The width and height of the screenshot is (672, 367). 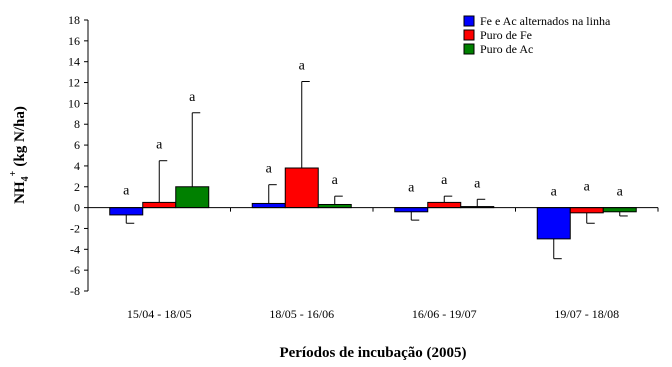 What do you see at coordinates (25, 178) in the screenshot?
I see `y-axis-title-sub: 4` at bounding box center [25, 178].